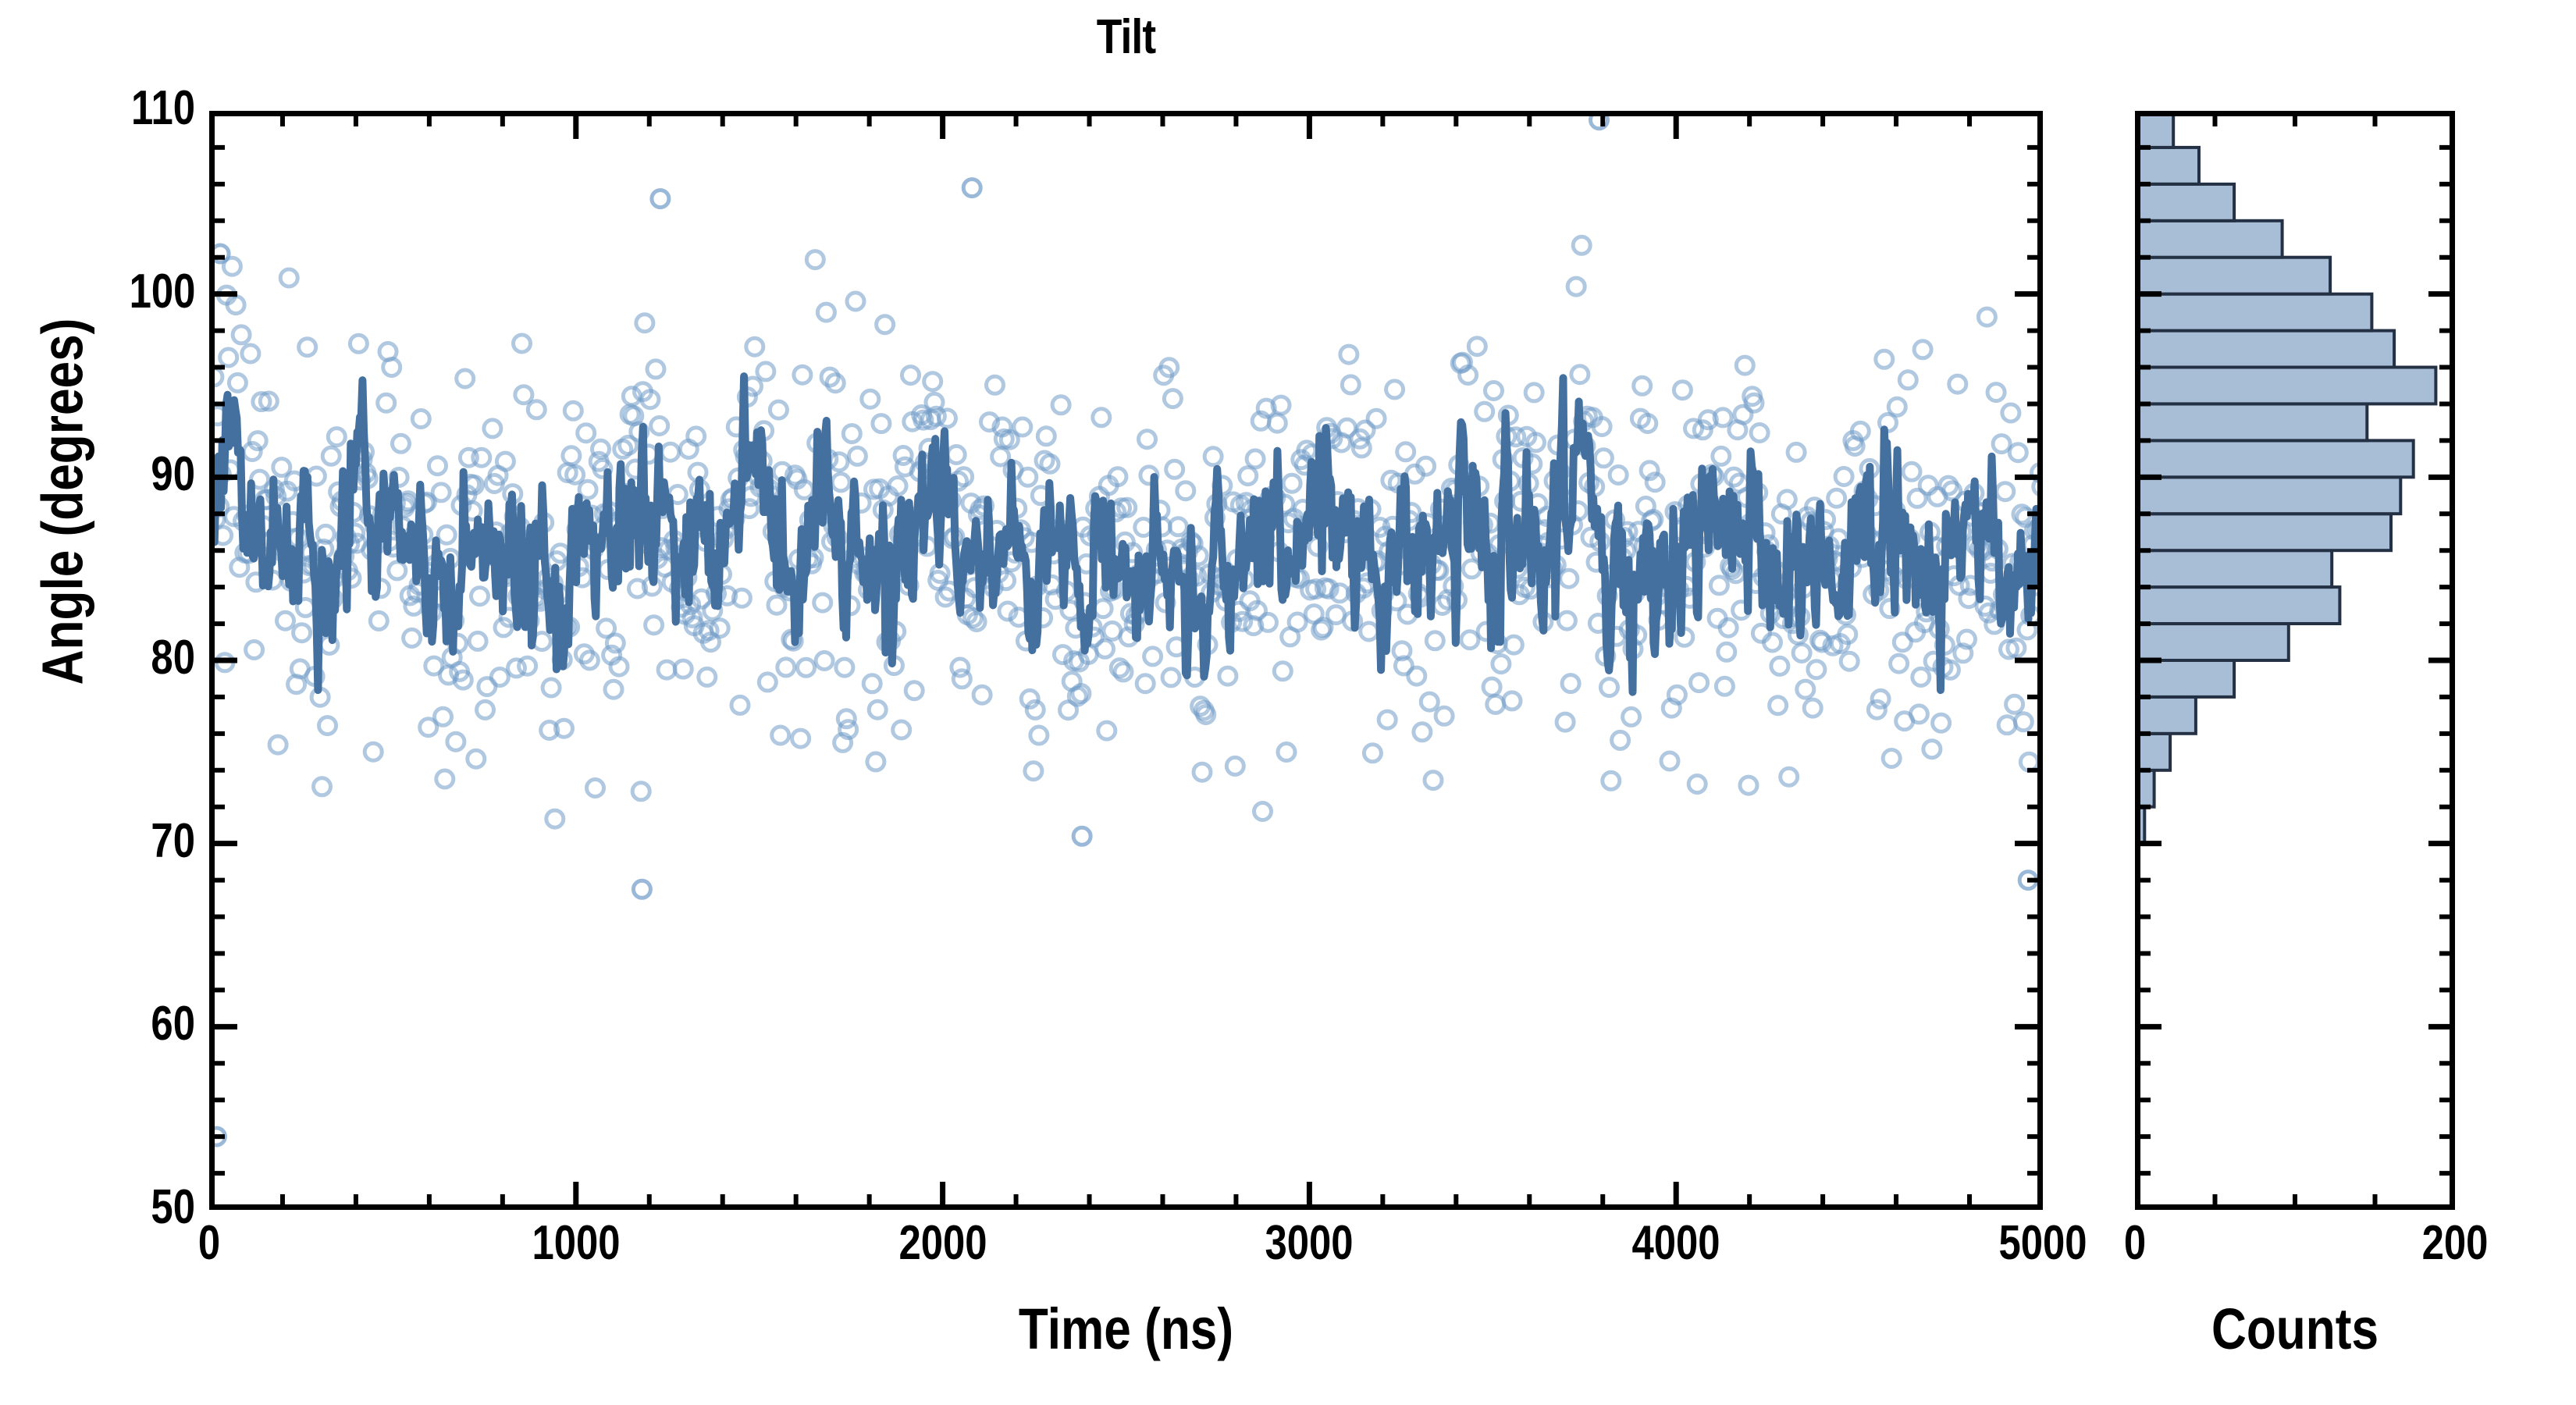 This screenshot has width=2576, height=1405. I want to click on x-tick-label: 0, so click(209, 1243).